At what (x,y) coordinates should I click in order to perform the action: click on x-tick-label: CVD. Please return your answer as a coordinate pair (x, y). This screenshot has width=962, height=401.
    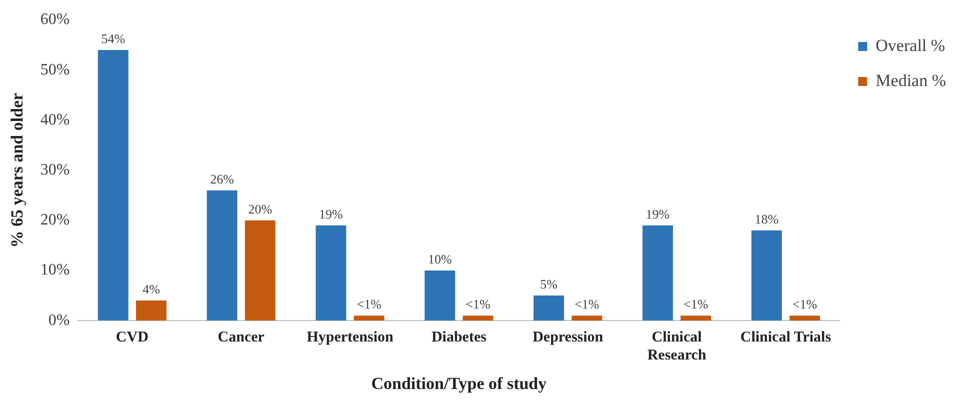
    Looking at the image, I should click on (132, 337).